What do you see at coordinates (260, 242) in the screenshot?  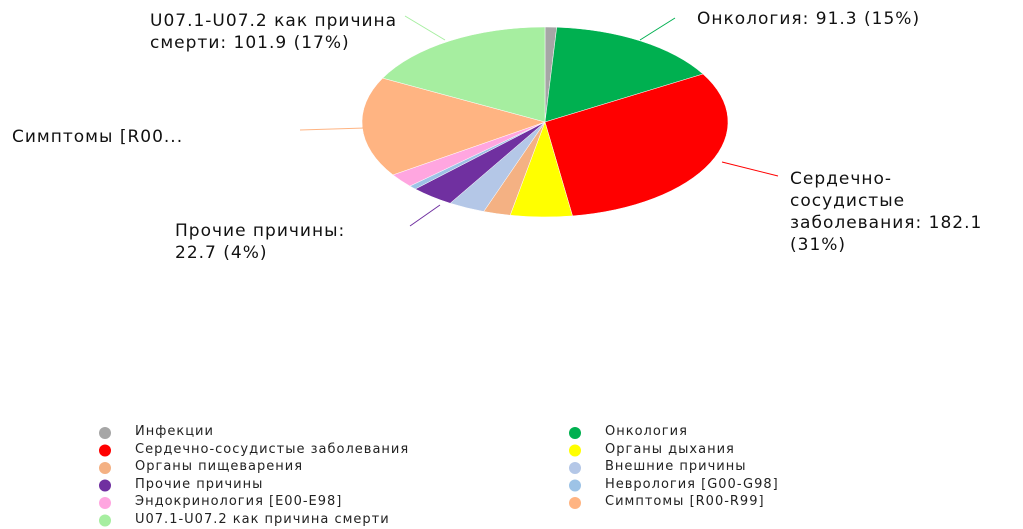 I see `data-label: Прочие причины: 22.7 (4%)` at bounding box center [260, 242].